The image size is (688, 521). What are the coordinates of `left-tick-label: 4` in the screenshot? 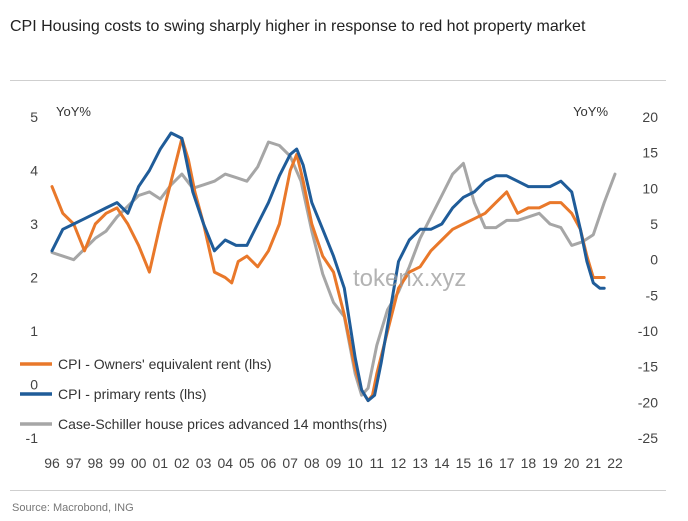 It's located at (34, 171).